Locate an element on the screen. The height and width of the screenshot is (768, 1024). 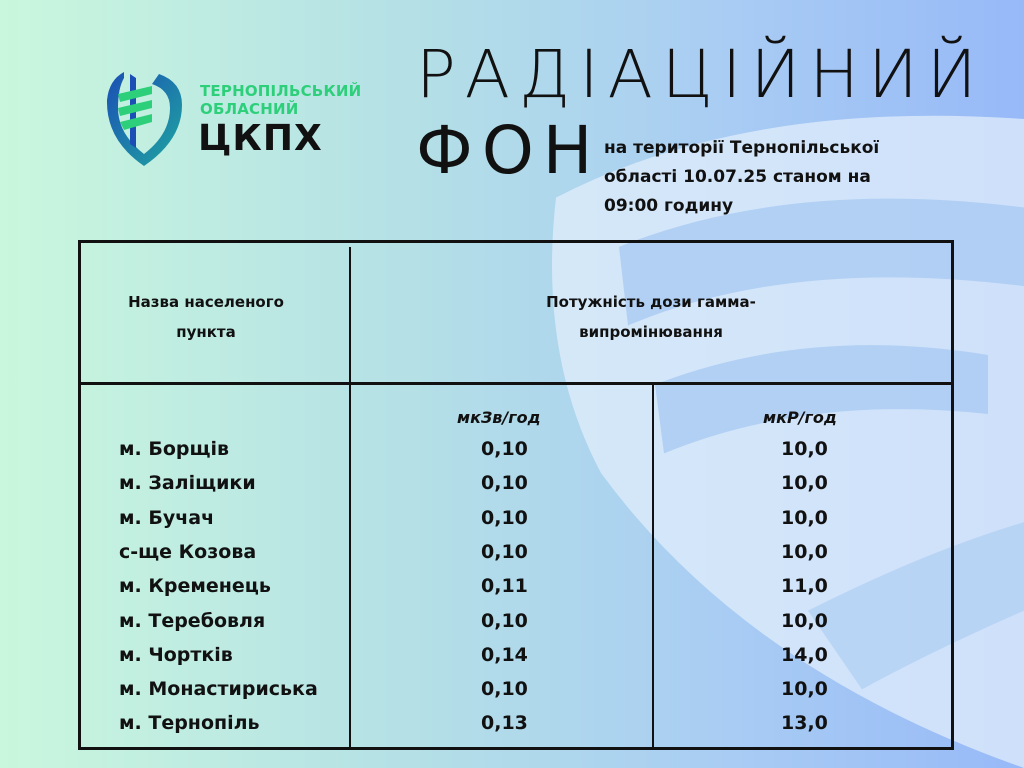
settlement-name: м. Монастириська is located at coordinates (218, 689).